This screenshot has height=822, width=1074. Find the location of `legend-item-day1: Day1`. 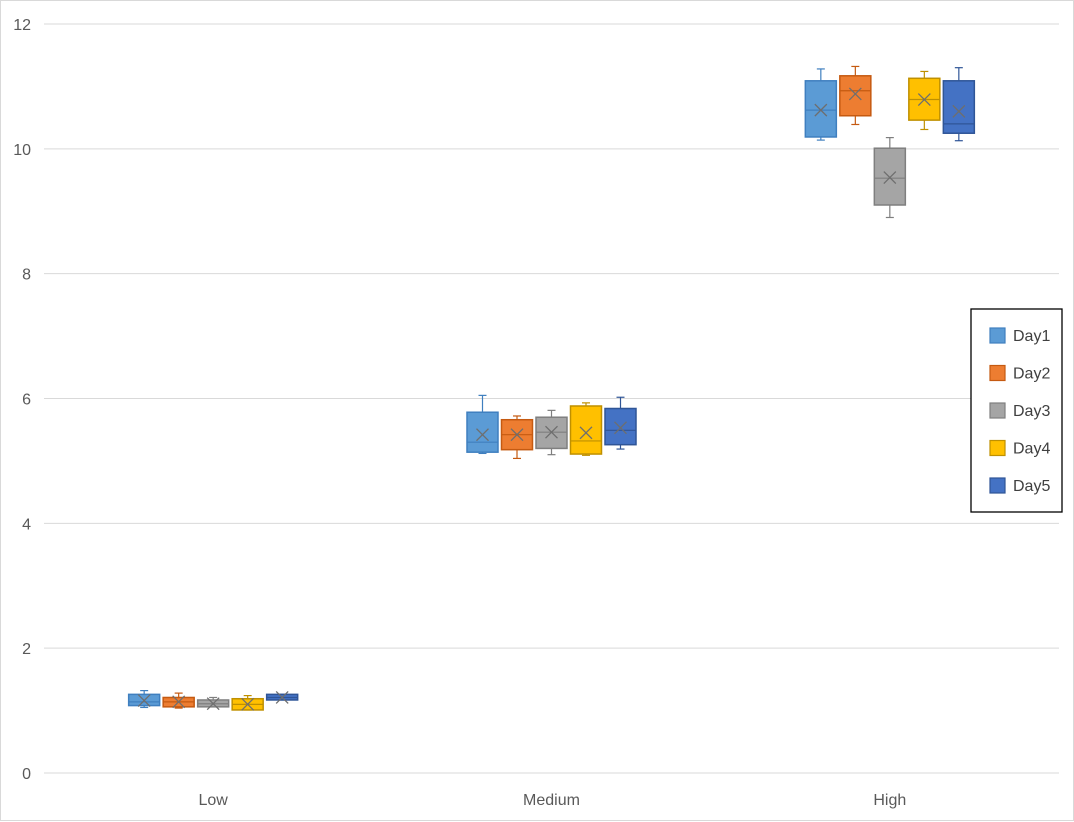

legend-item-day1: Day1 is located at coordinates (1019, 336).